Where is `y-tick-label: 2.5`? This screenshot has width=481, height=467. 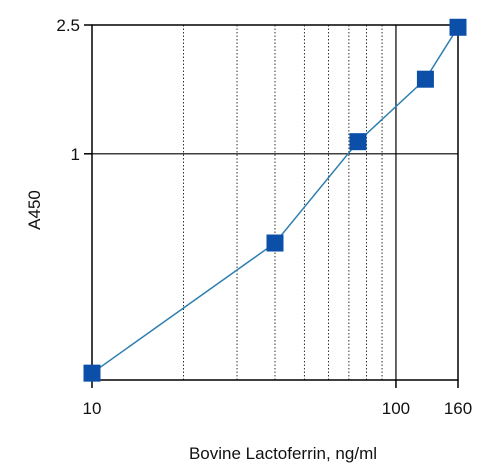 y-tick-label: 2.5 is located at coordinates (68, 25).